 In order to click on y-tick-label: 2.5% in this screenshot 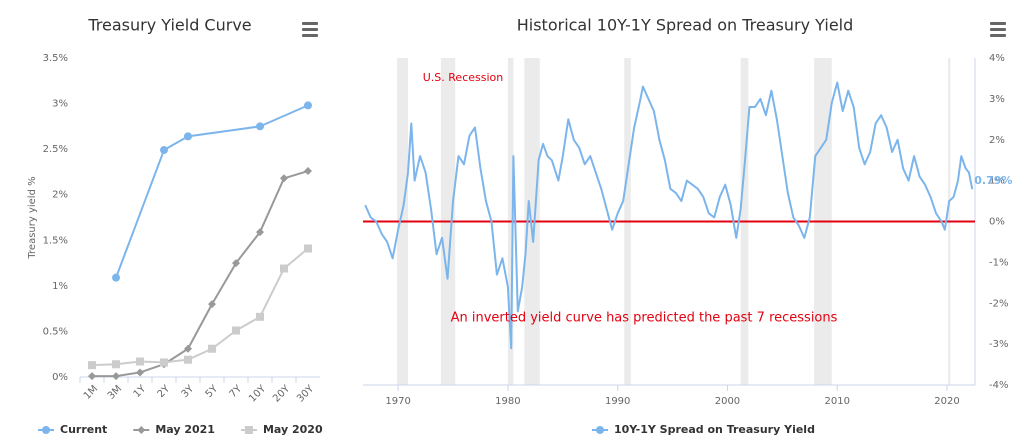, I will do `click(55, 149)`.